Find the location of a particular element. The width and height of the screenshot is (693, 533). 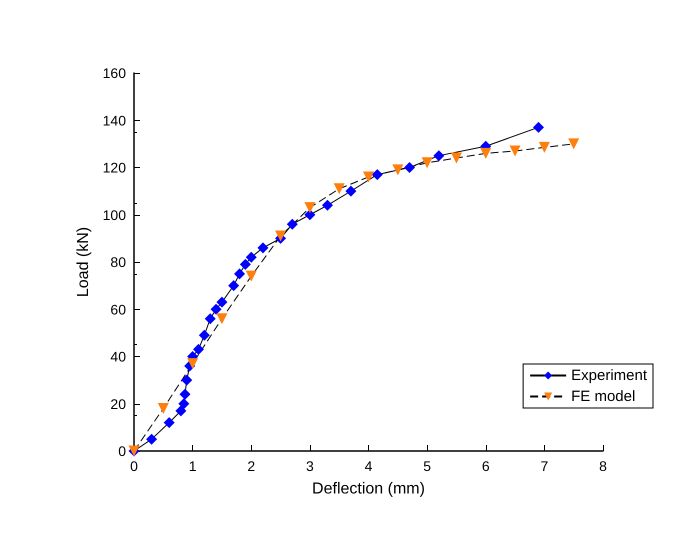

y-axis-title: Load (kN) is located at coordinates (83, 262).